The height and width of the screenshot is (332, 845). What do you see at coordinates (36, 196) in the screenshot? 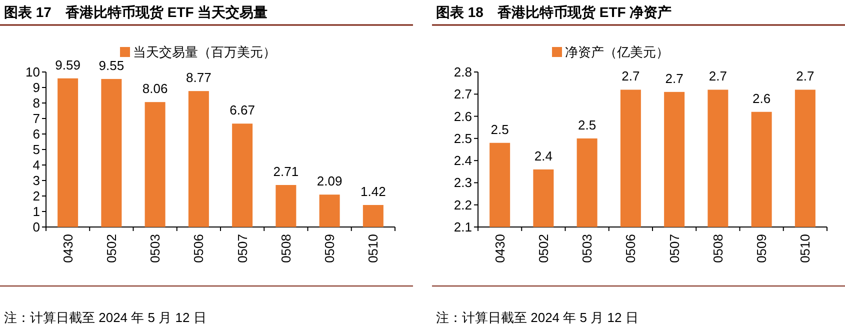
I see `y-tick-label: 2` at bounding box center [36, 196].